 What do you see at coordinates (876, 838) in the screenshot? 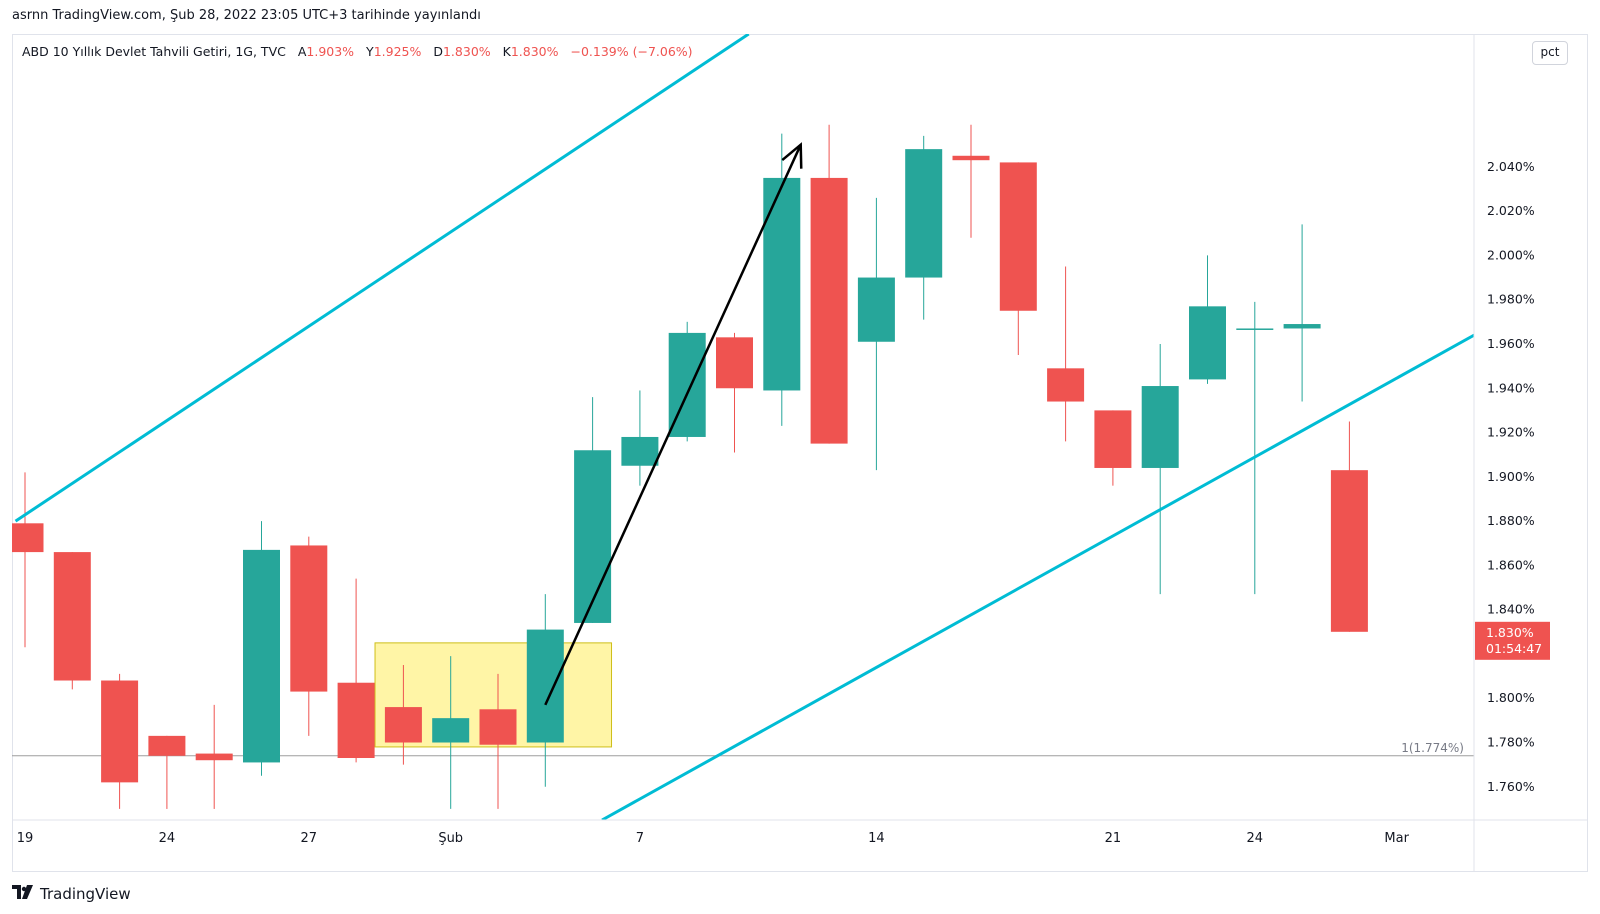
I see `x-tick-label: 14` at bounding box center [876, 838].